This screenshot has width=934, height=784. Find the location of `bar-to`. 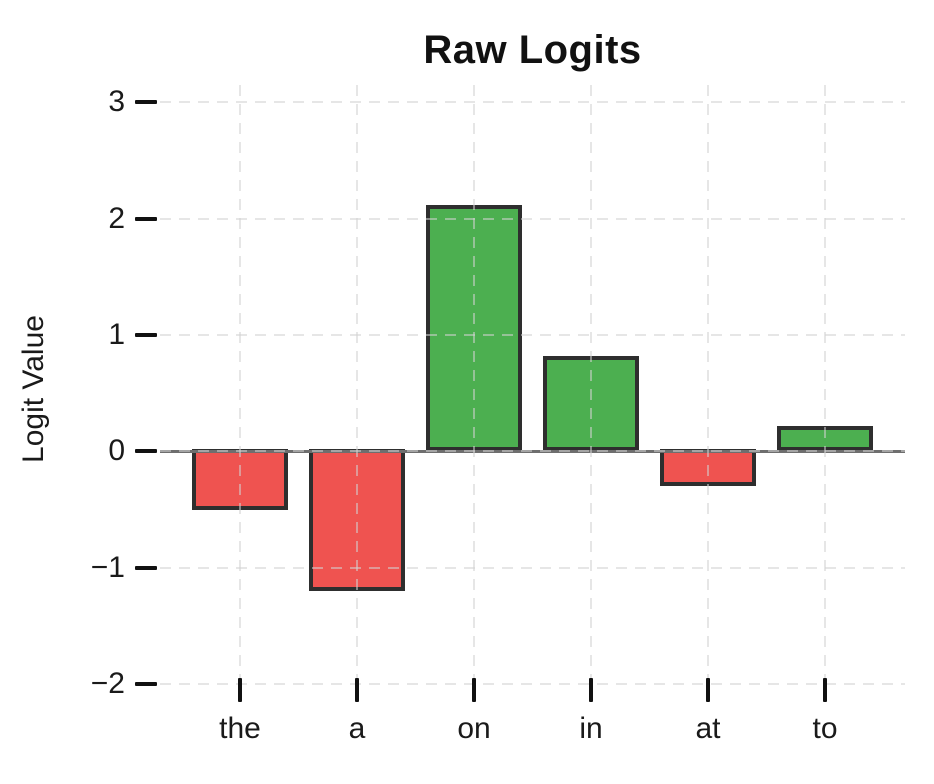

bar-to is located at coordinates (825, 439).